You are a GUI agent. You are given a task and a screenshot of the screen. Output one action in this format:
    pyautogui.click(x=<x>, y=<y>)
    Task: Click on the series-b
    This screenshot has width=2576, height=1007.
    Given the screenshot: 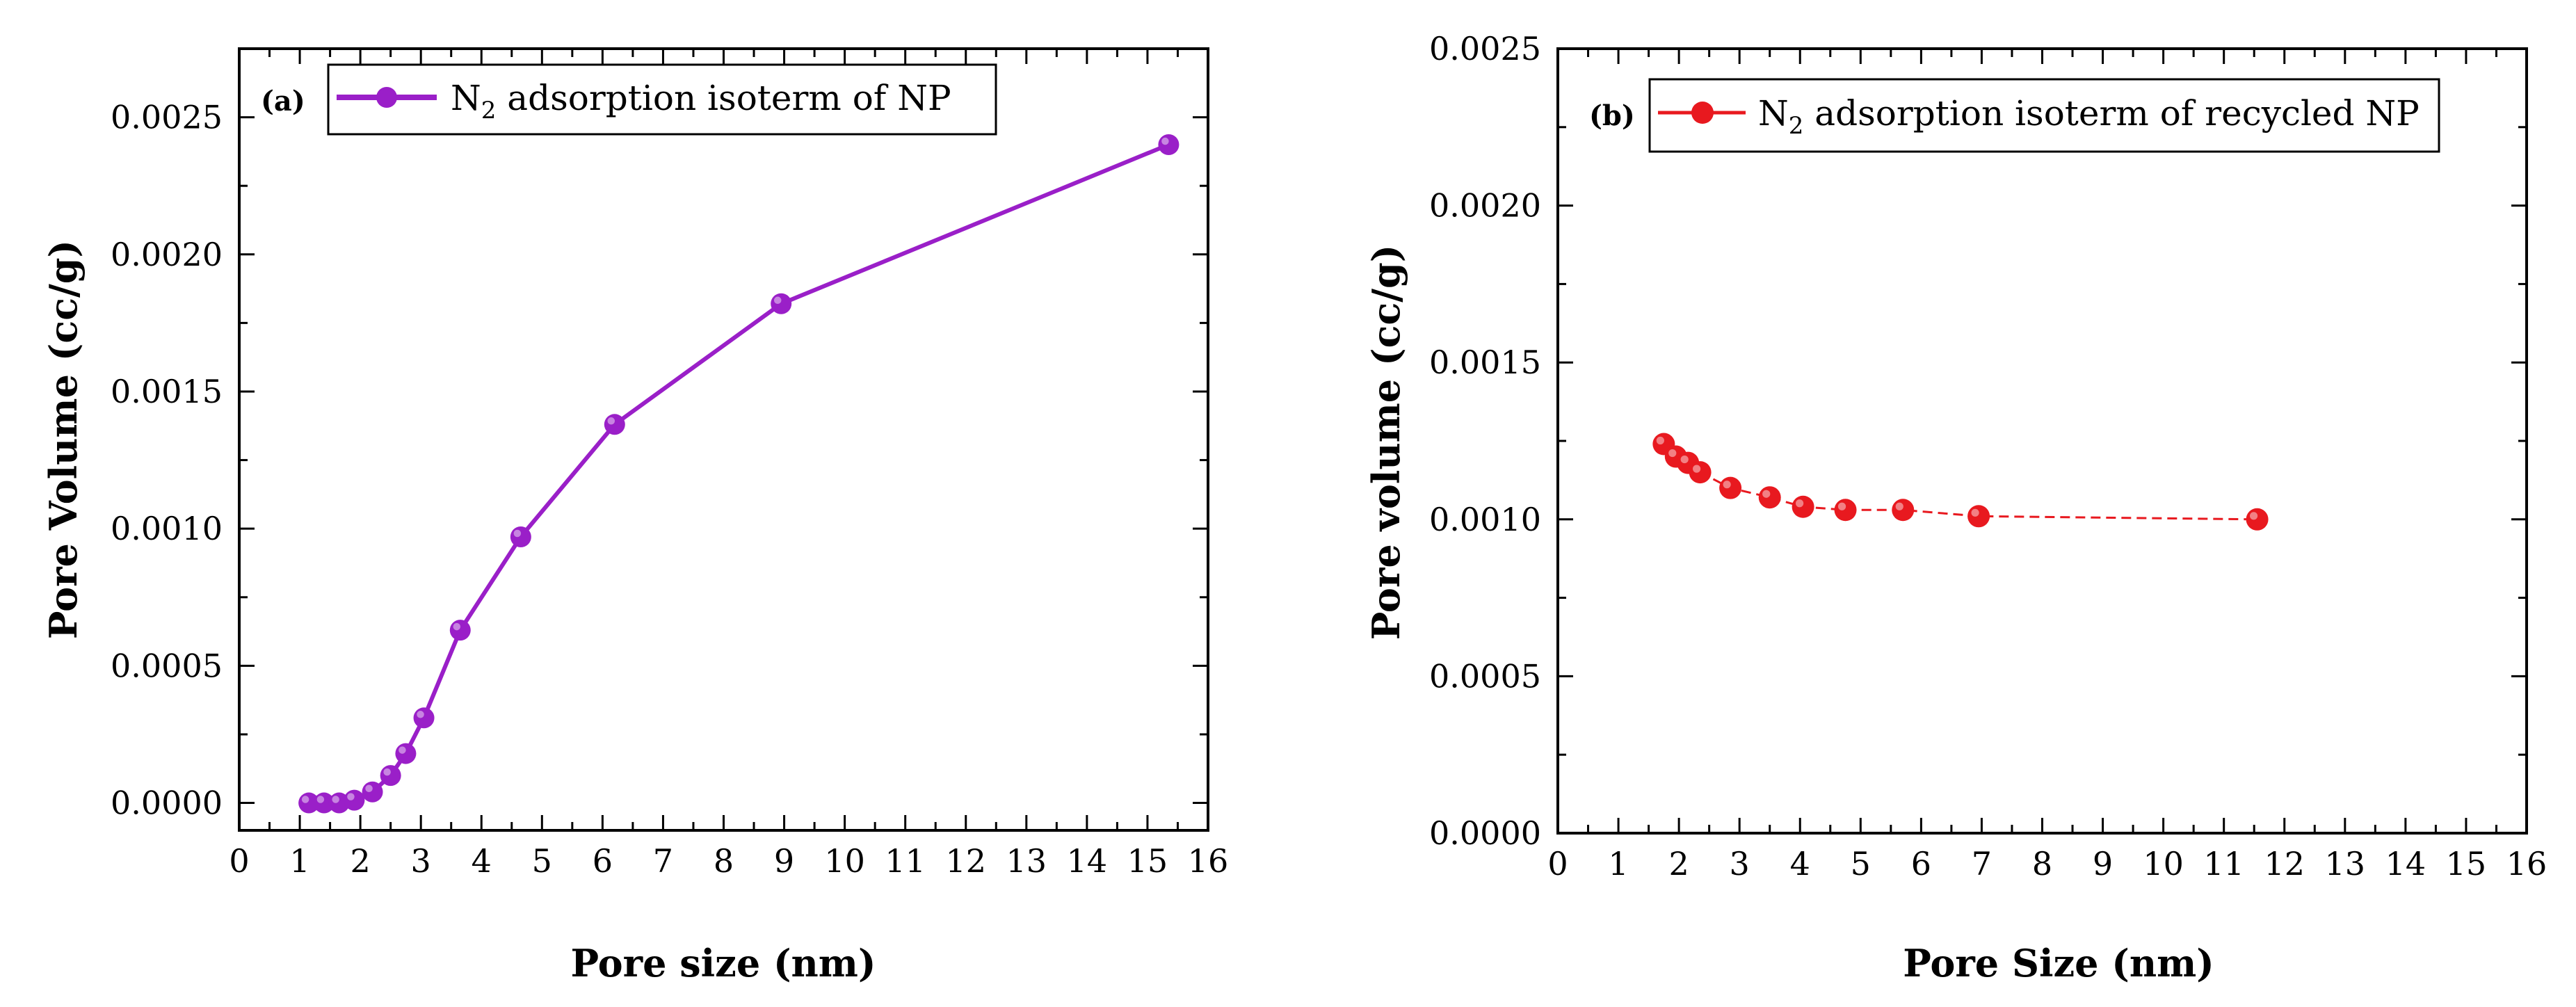 What is the action you would take?
    pyautogui.click(x=1960, y=482)
    